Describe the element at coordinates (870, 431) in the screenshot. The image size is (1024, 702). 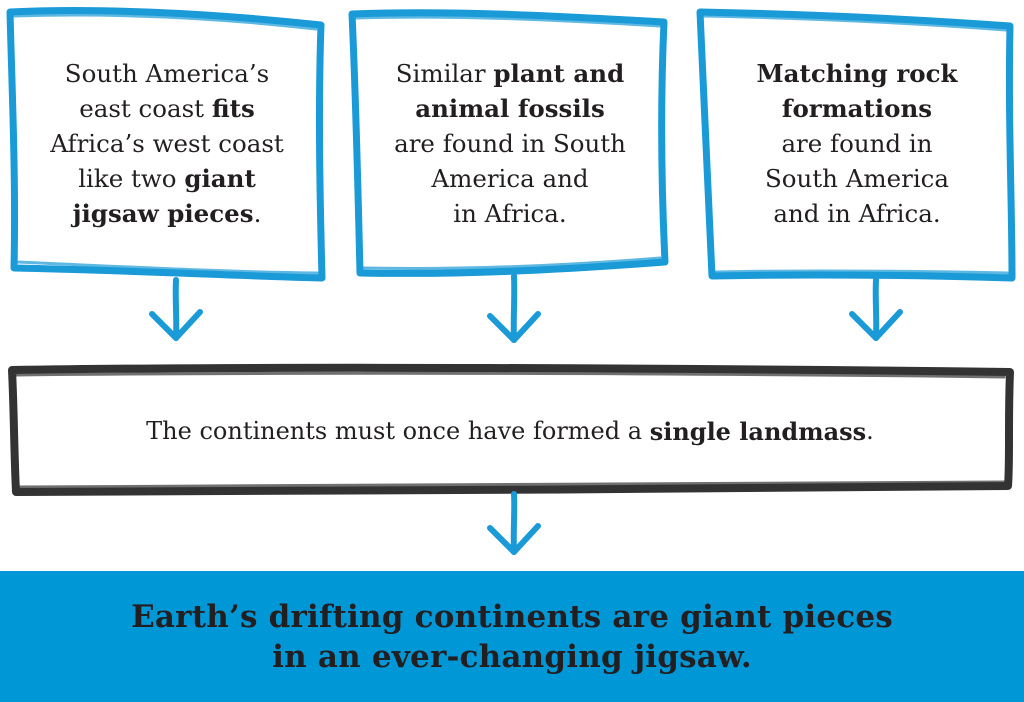
I see `inference-text-end: .` at that location.